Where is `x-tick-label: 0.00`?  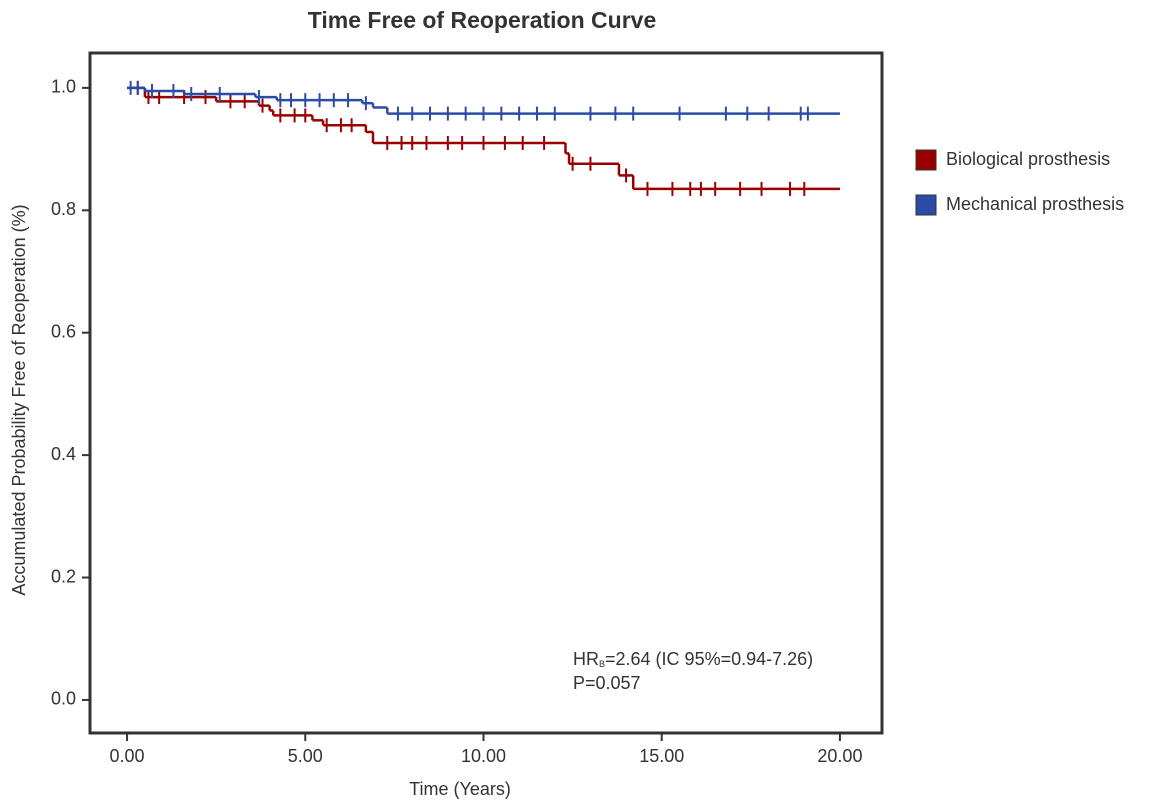 x-tick-label: 0.00 is located at coordinates (127, 756).